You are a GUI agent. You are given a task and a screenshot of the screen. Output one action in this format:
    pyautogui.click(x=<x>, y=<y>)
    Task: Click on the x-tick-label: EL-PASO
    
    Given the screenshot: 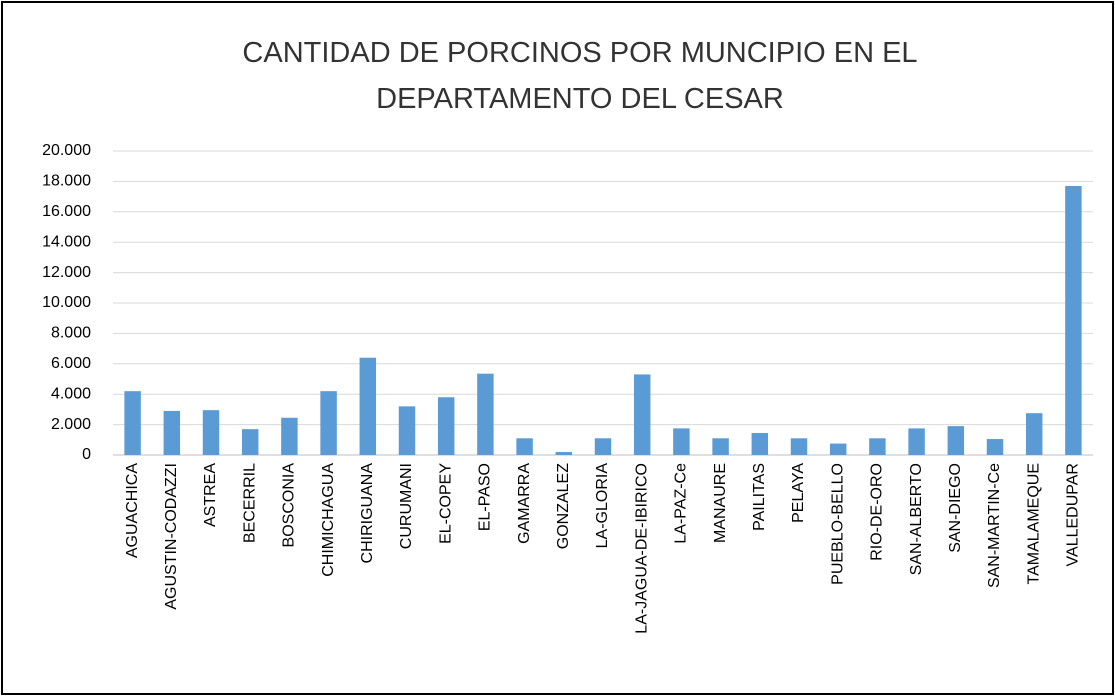 What is the action you would take?
    pyautogui.click(x=485, y=497)
    